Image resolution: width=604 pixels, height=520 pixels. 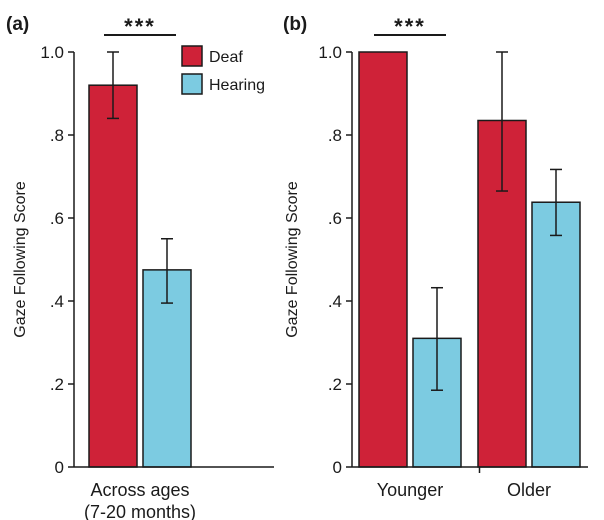 I want to click on legend-label-hearing: Hearing, so click(x=237, y=85).